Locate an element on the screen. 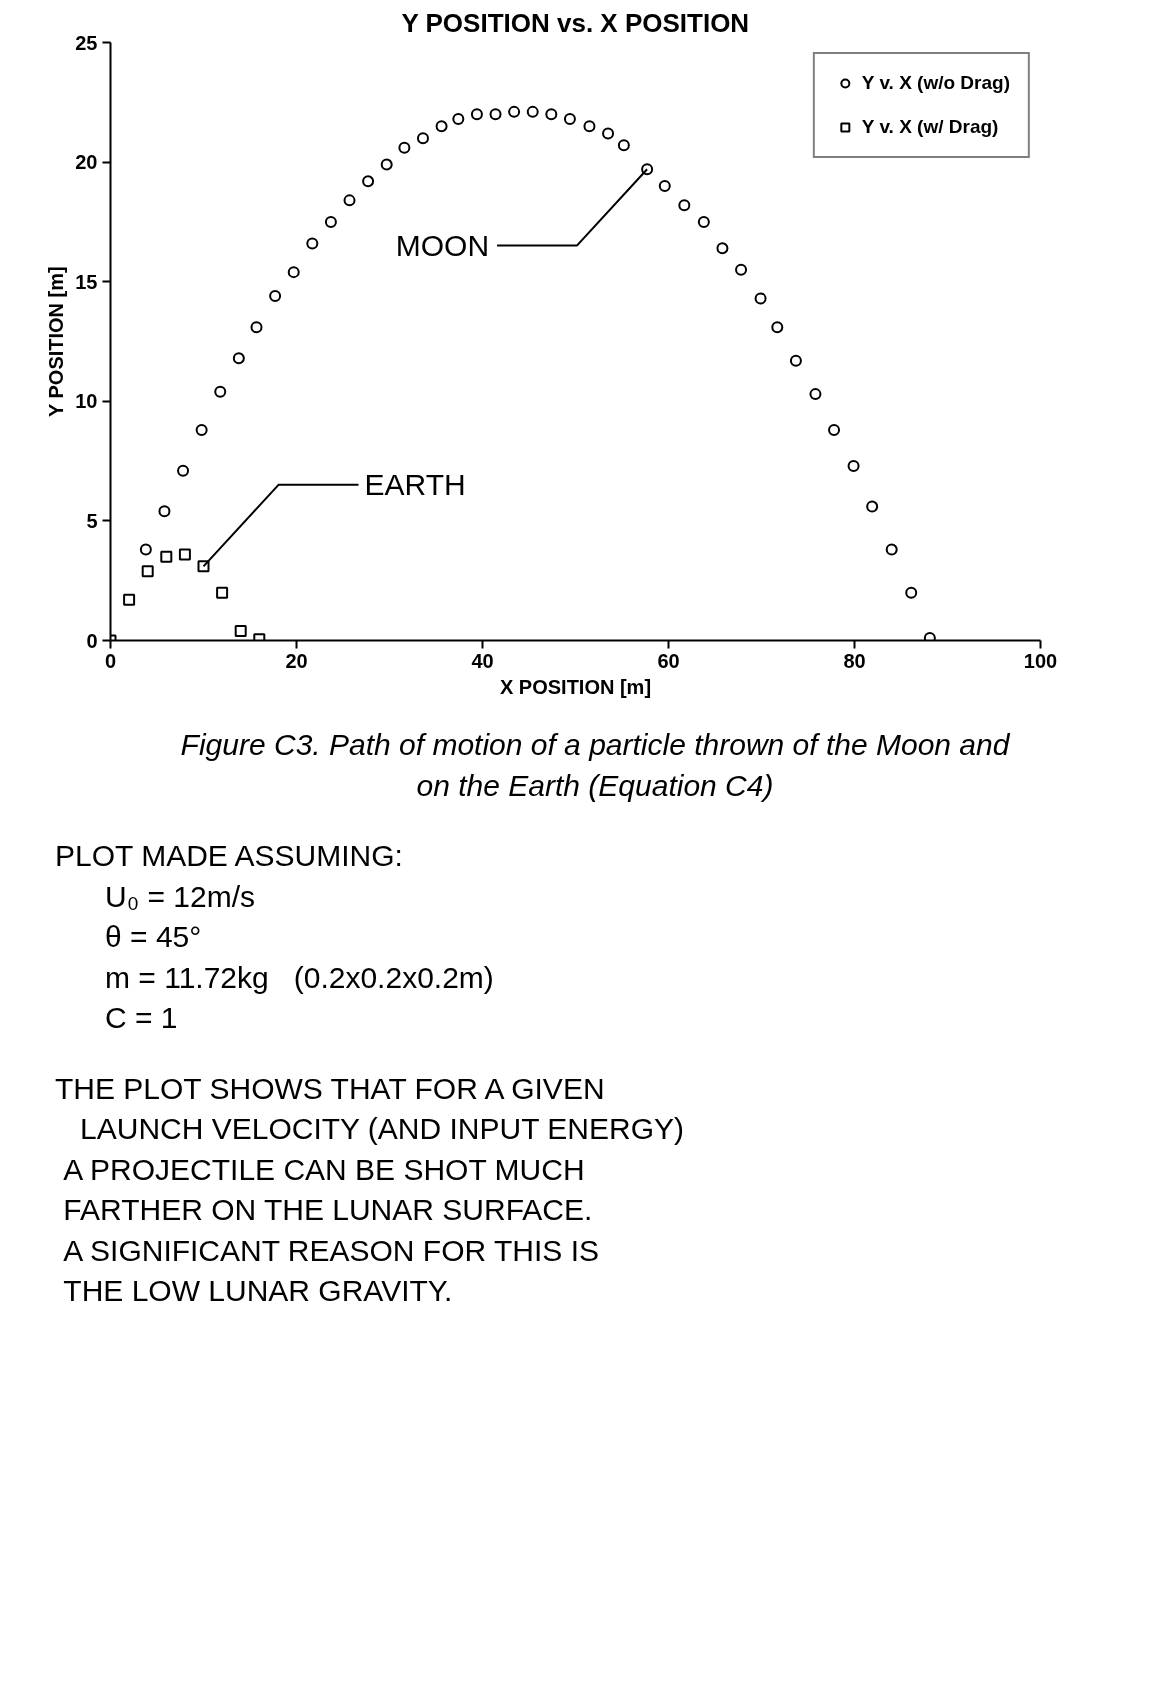 This screenshot has width=1174, height=1689. annotation: MOON is located at coordinates (442, 245).